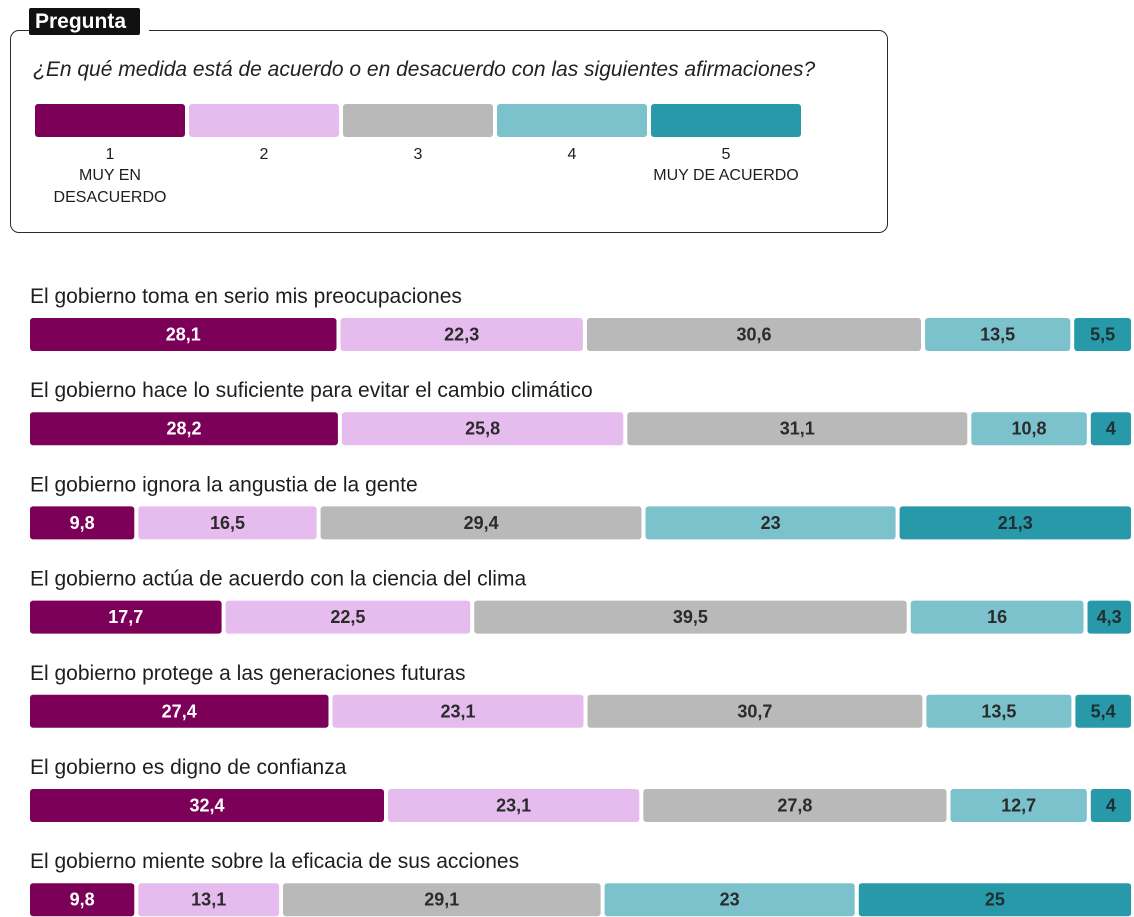  I want to click on scale-item-3: 3, so click(418, 159).